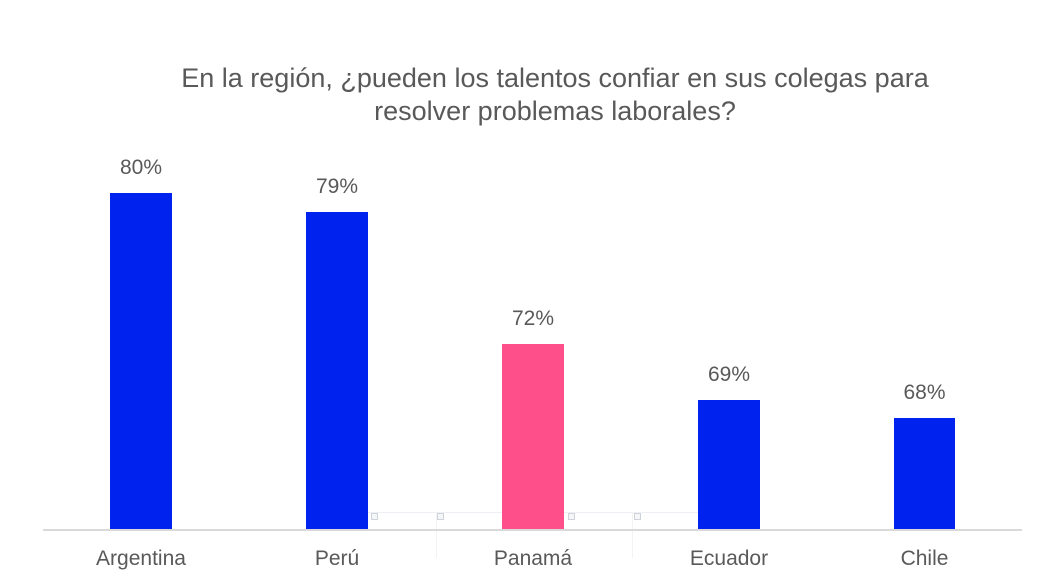  Describe the element at coordinates (555, 111) in the screenshot. I see `chart-title-line-2: resolver problemas laborales?` at that location.